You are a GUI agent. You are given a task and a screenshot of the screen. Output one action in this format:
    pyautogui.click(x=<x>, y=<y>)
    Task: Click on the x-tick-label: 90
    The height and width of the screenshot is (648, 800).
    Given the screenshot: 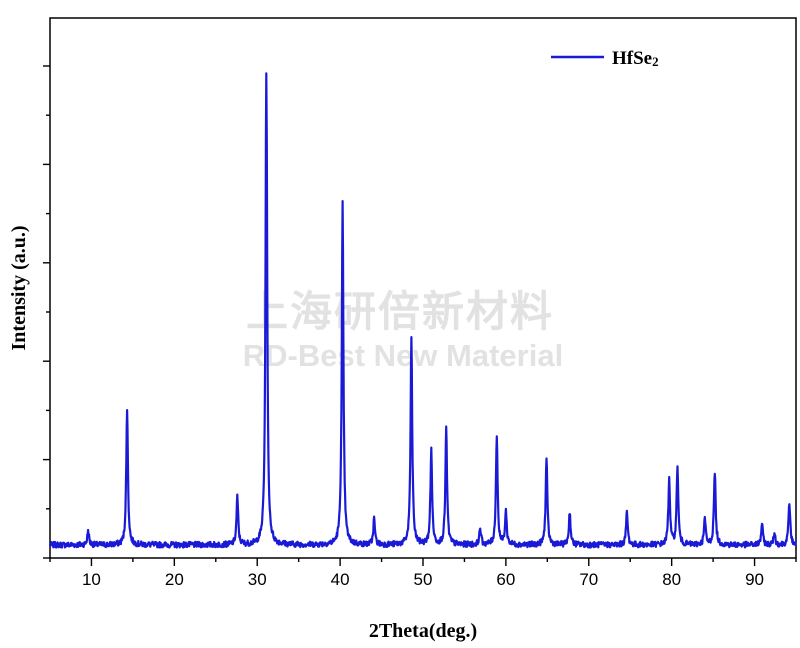 What is the action you would take?
    pyautogui.click(x=754, y=579)
    